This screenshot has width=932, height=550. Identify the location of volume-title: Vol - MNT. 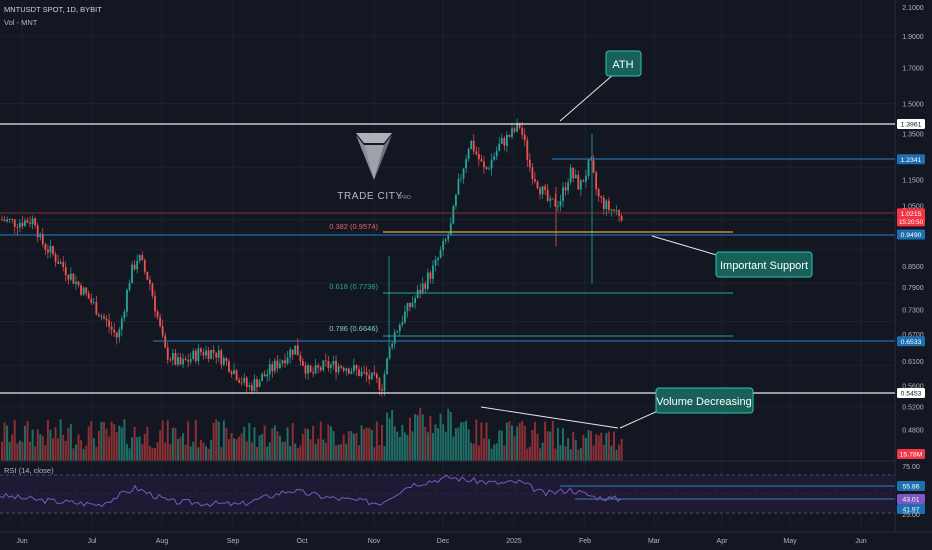
(21, 22).